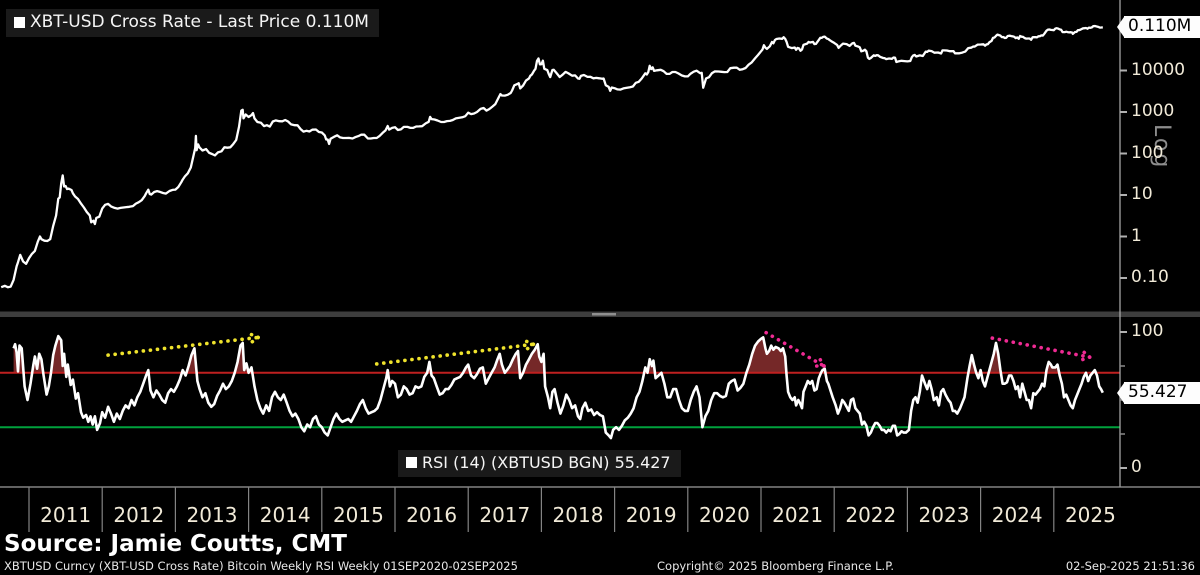 The height and width of the screenshot is (575, 1200). Describe the element at coordinates (795, 349) in the screenshot. I see `downtrend-arrow-2021` at that location.